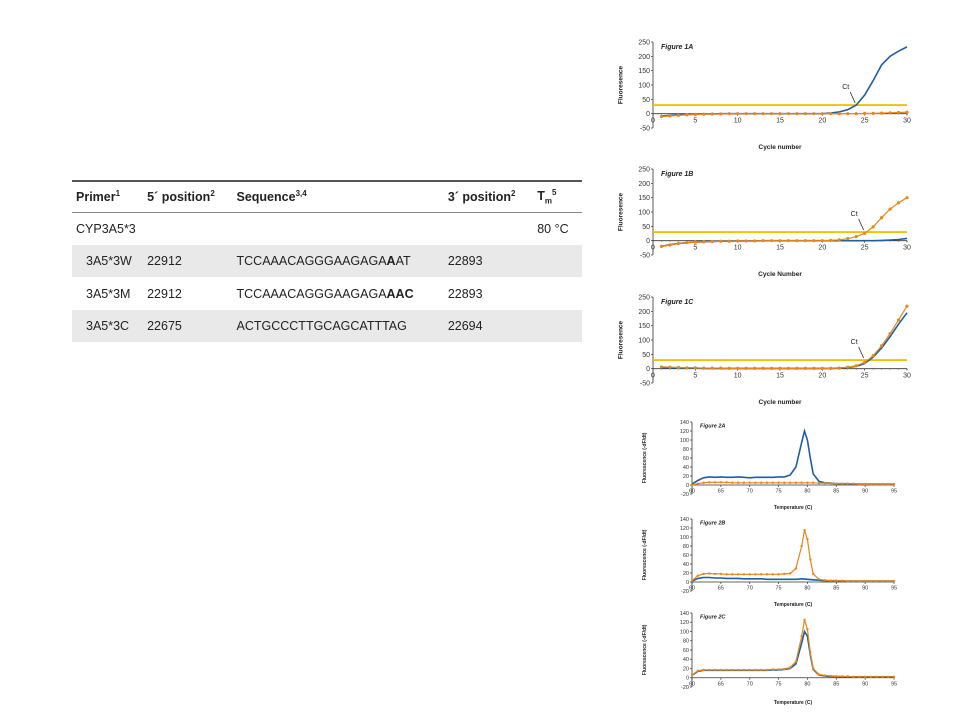 The width and height of the screenshot is (960, 720). I want to click on y-tick-label: 250, so click(644, 169).